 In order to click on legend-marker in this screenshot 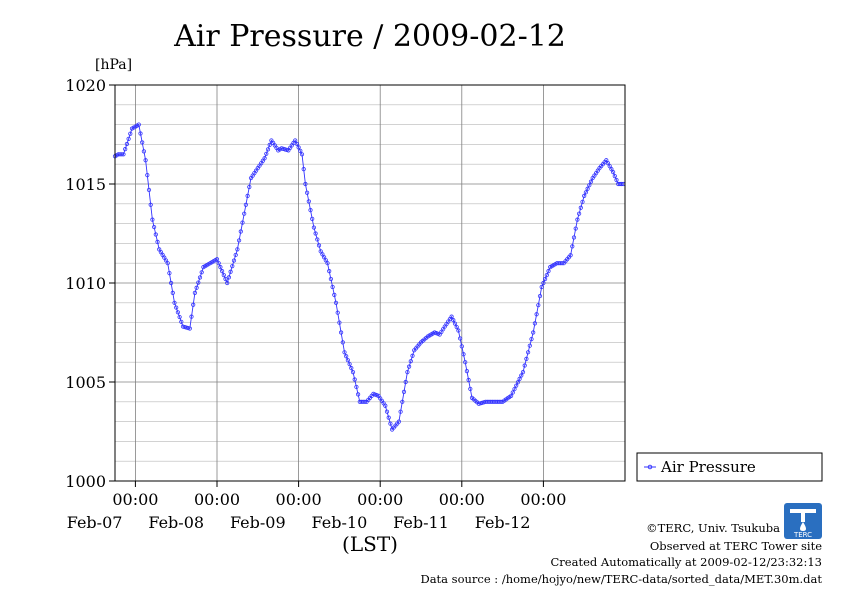, I will do `click(650, 467)`.